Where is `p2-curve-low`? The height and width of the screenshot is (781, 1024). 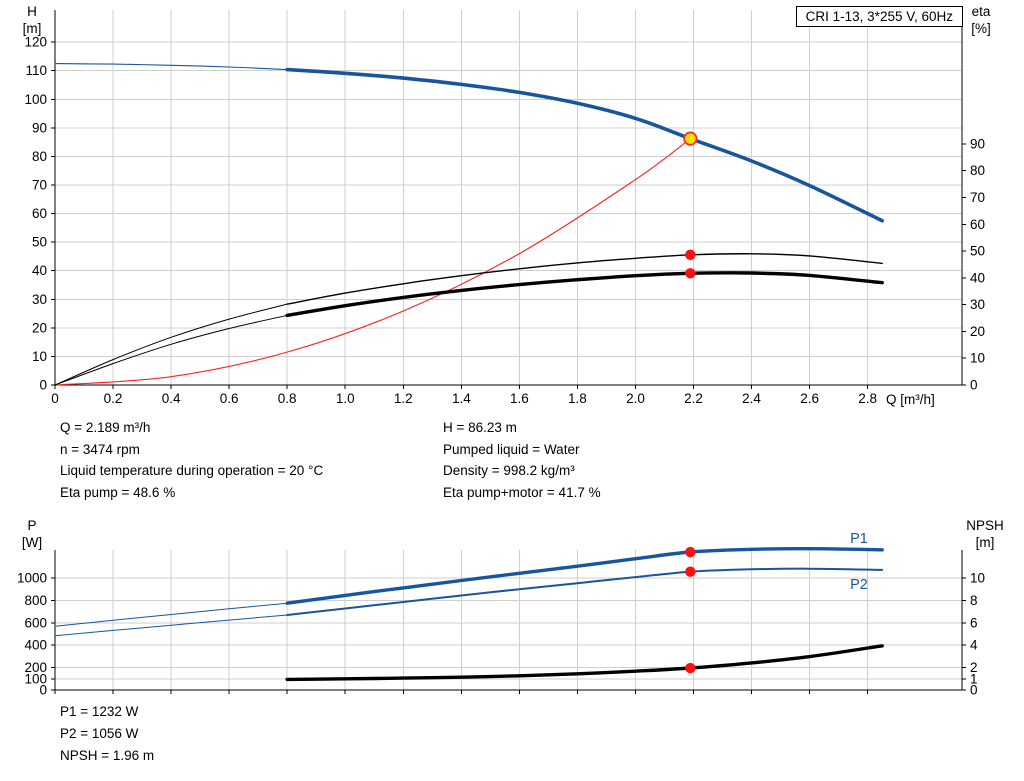
p2-curve-low is located at coordinates (171, 625).